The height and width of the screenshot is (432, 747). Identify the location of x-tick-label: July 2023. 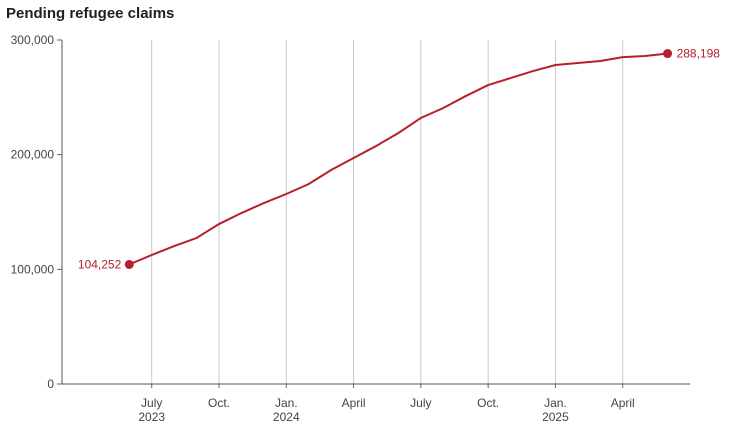
(151, 410).